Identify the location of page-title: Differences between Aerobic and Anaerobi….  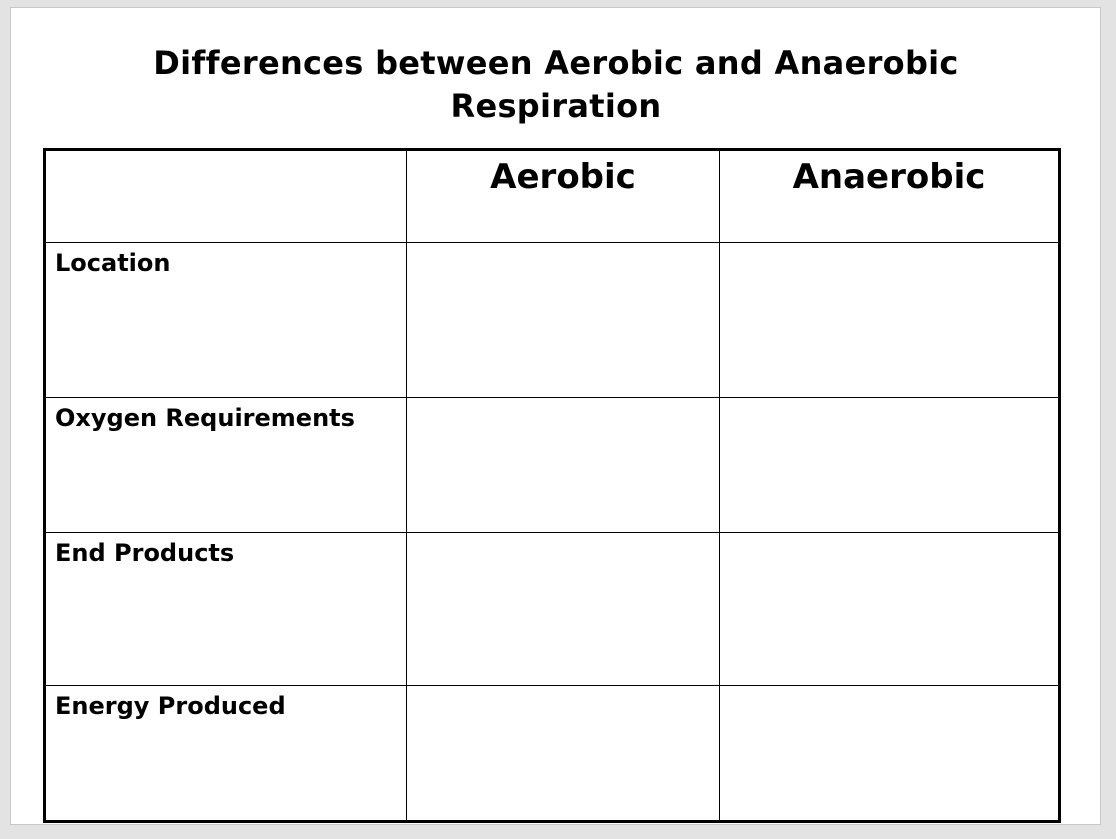
(556, 84).